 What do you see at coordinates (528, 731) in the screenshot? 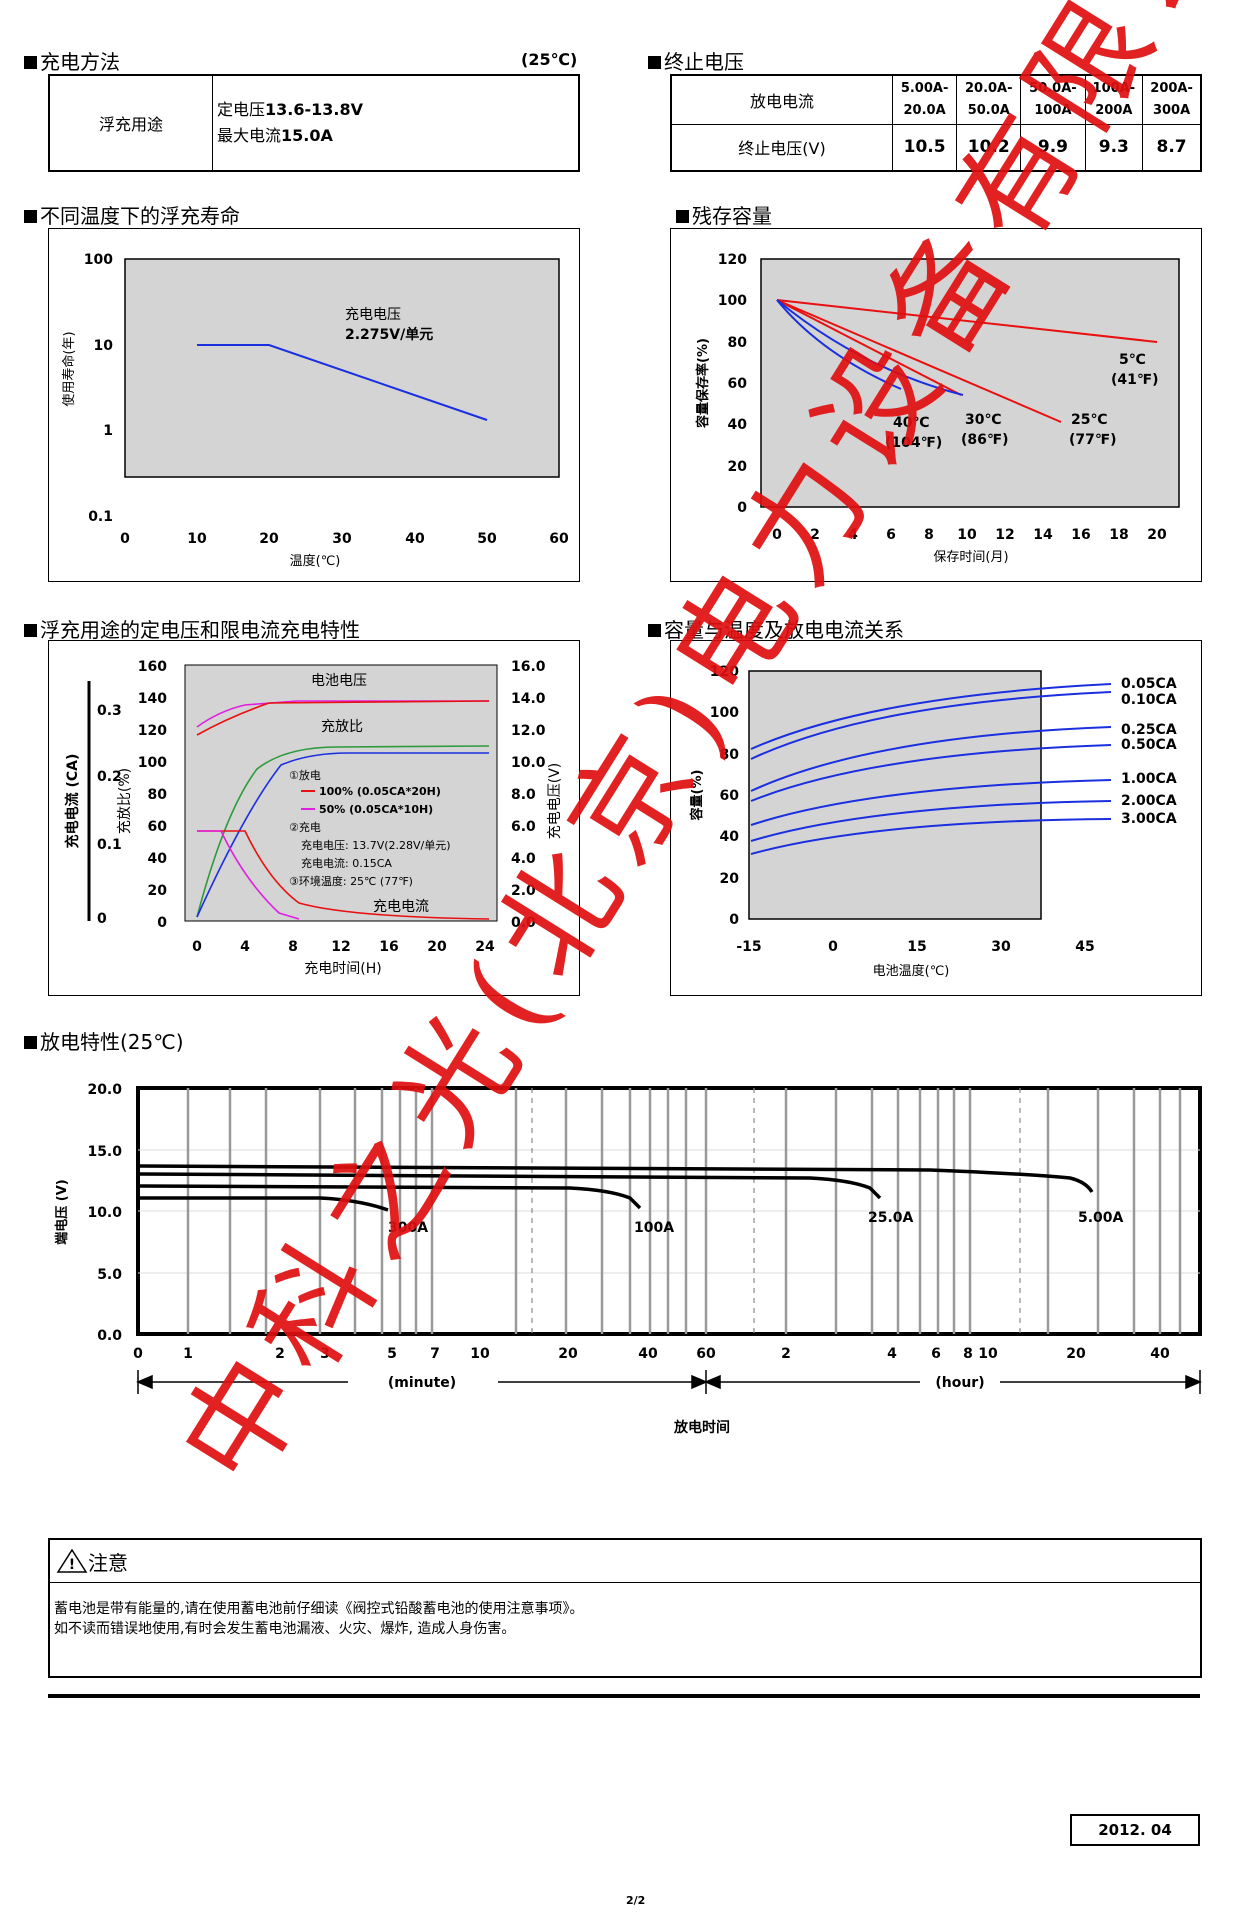
I see `v-tick: 12.0` at bounding box center [528, 731].